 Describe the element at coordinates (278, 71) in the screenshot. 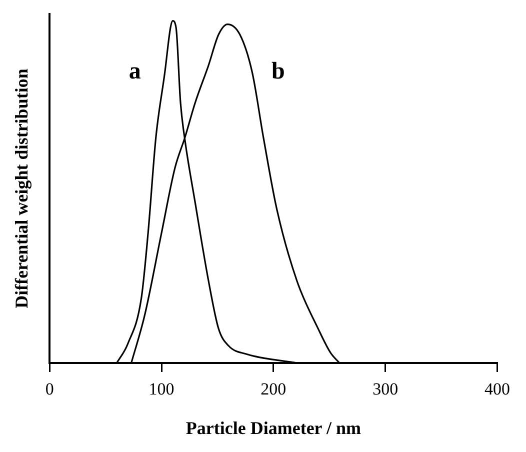

I see `series-label: b` at that location.